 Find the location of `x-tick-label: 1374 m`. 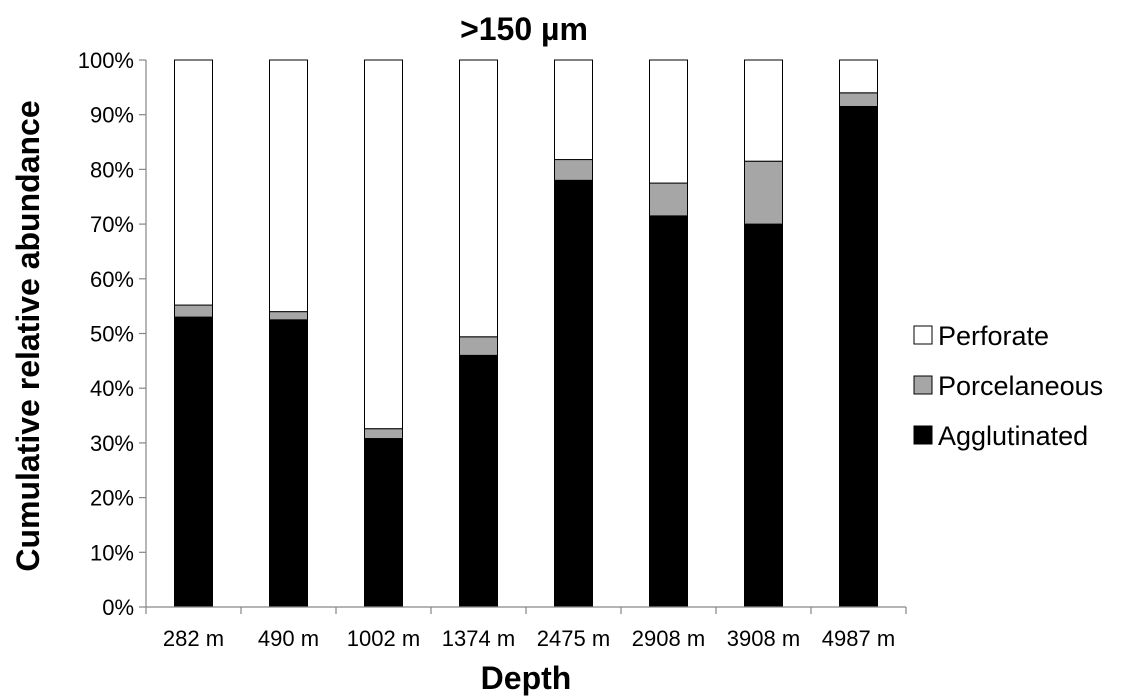

x-tick-label: 1374 m is located at coordinates (478, 638).